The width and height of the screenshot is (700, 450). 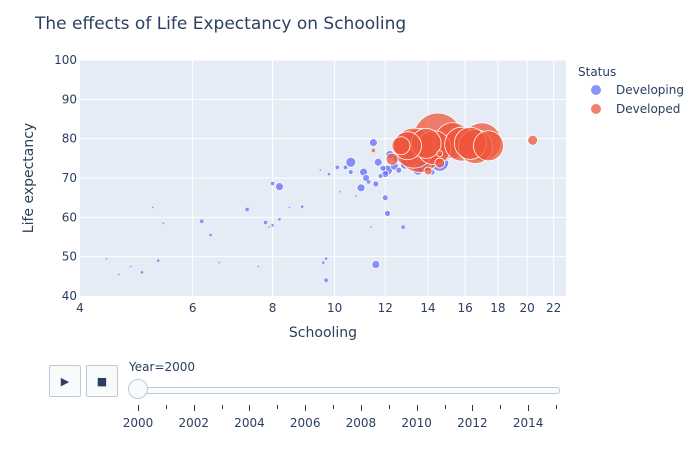 What do you see at coordinates (334, 308) in the screenshot?
I see `x-tick-label: 10` at bounding box center [334, 308].